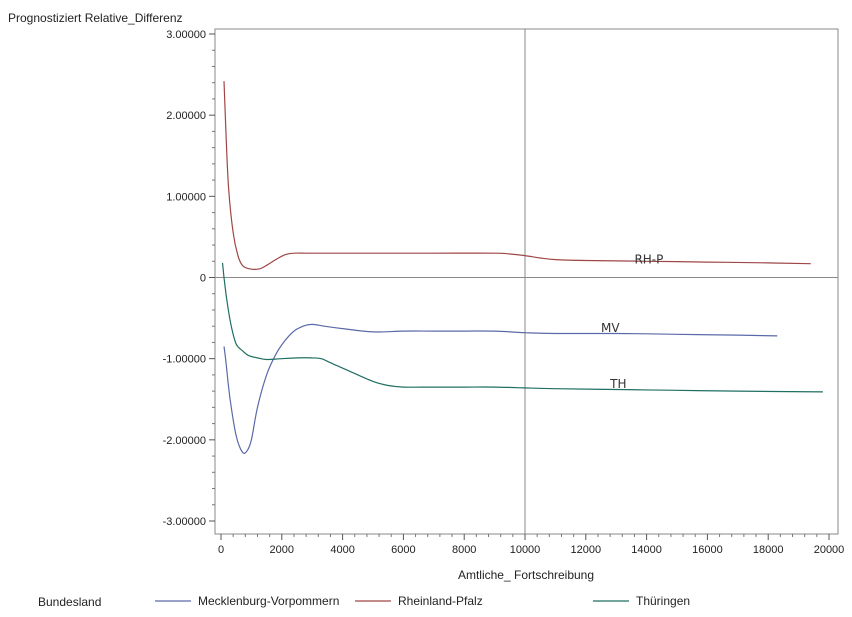 The width and height of the screenshot is (852, 617). Describe the element at coordinates (632, 322) in the screenshot. I see `line-annotations: RH-P MV TH` at that location.